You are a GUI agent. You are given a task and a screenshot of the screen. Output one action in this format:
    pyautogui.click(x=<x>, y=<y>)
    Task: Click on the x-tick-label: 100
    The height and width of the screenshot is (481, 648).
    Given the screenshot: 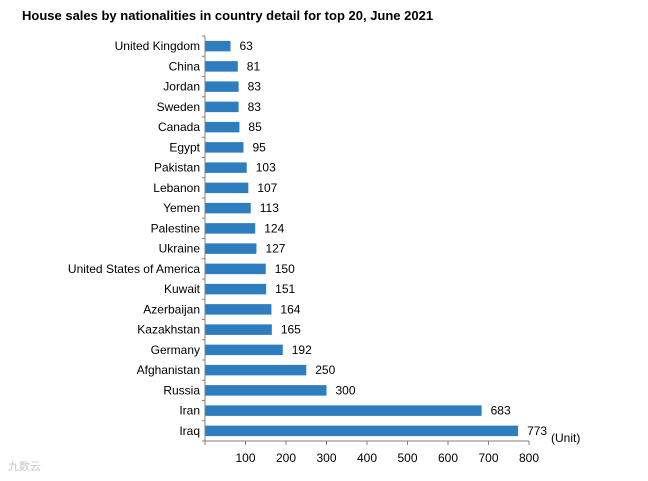 What is the action you would take?
    pyautogui.click(x=245, y=458)
    